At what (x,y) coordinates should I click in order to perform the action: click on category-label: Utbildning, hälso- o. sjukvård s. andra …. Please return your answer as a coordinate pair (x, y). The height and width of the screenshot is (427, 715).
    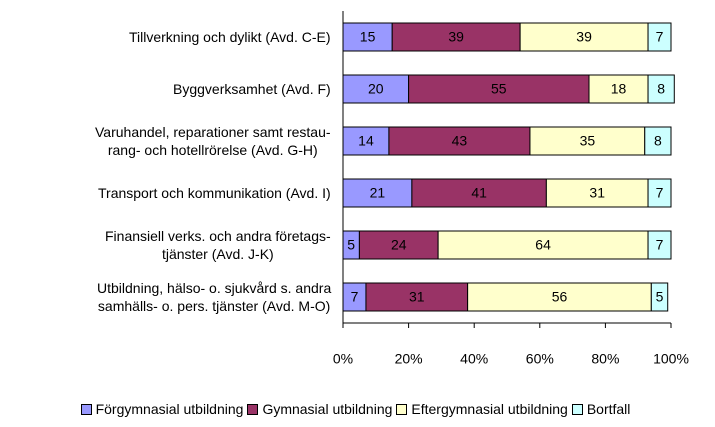
    Looking at the image, I should click on (214, 297).